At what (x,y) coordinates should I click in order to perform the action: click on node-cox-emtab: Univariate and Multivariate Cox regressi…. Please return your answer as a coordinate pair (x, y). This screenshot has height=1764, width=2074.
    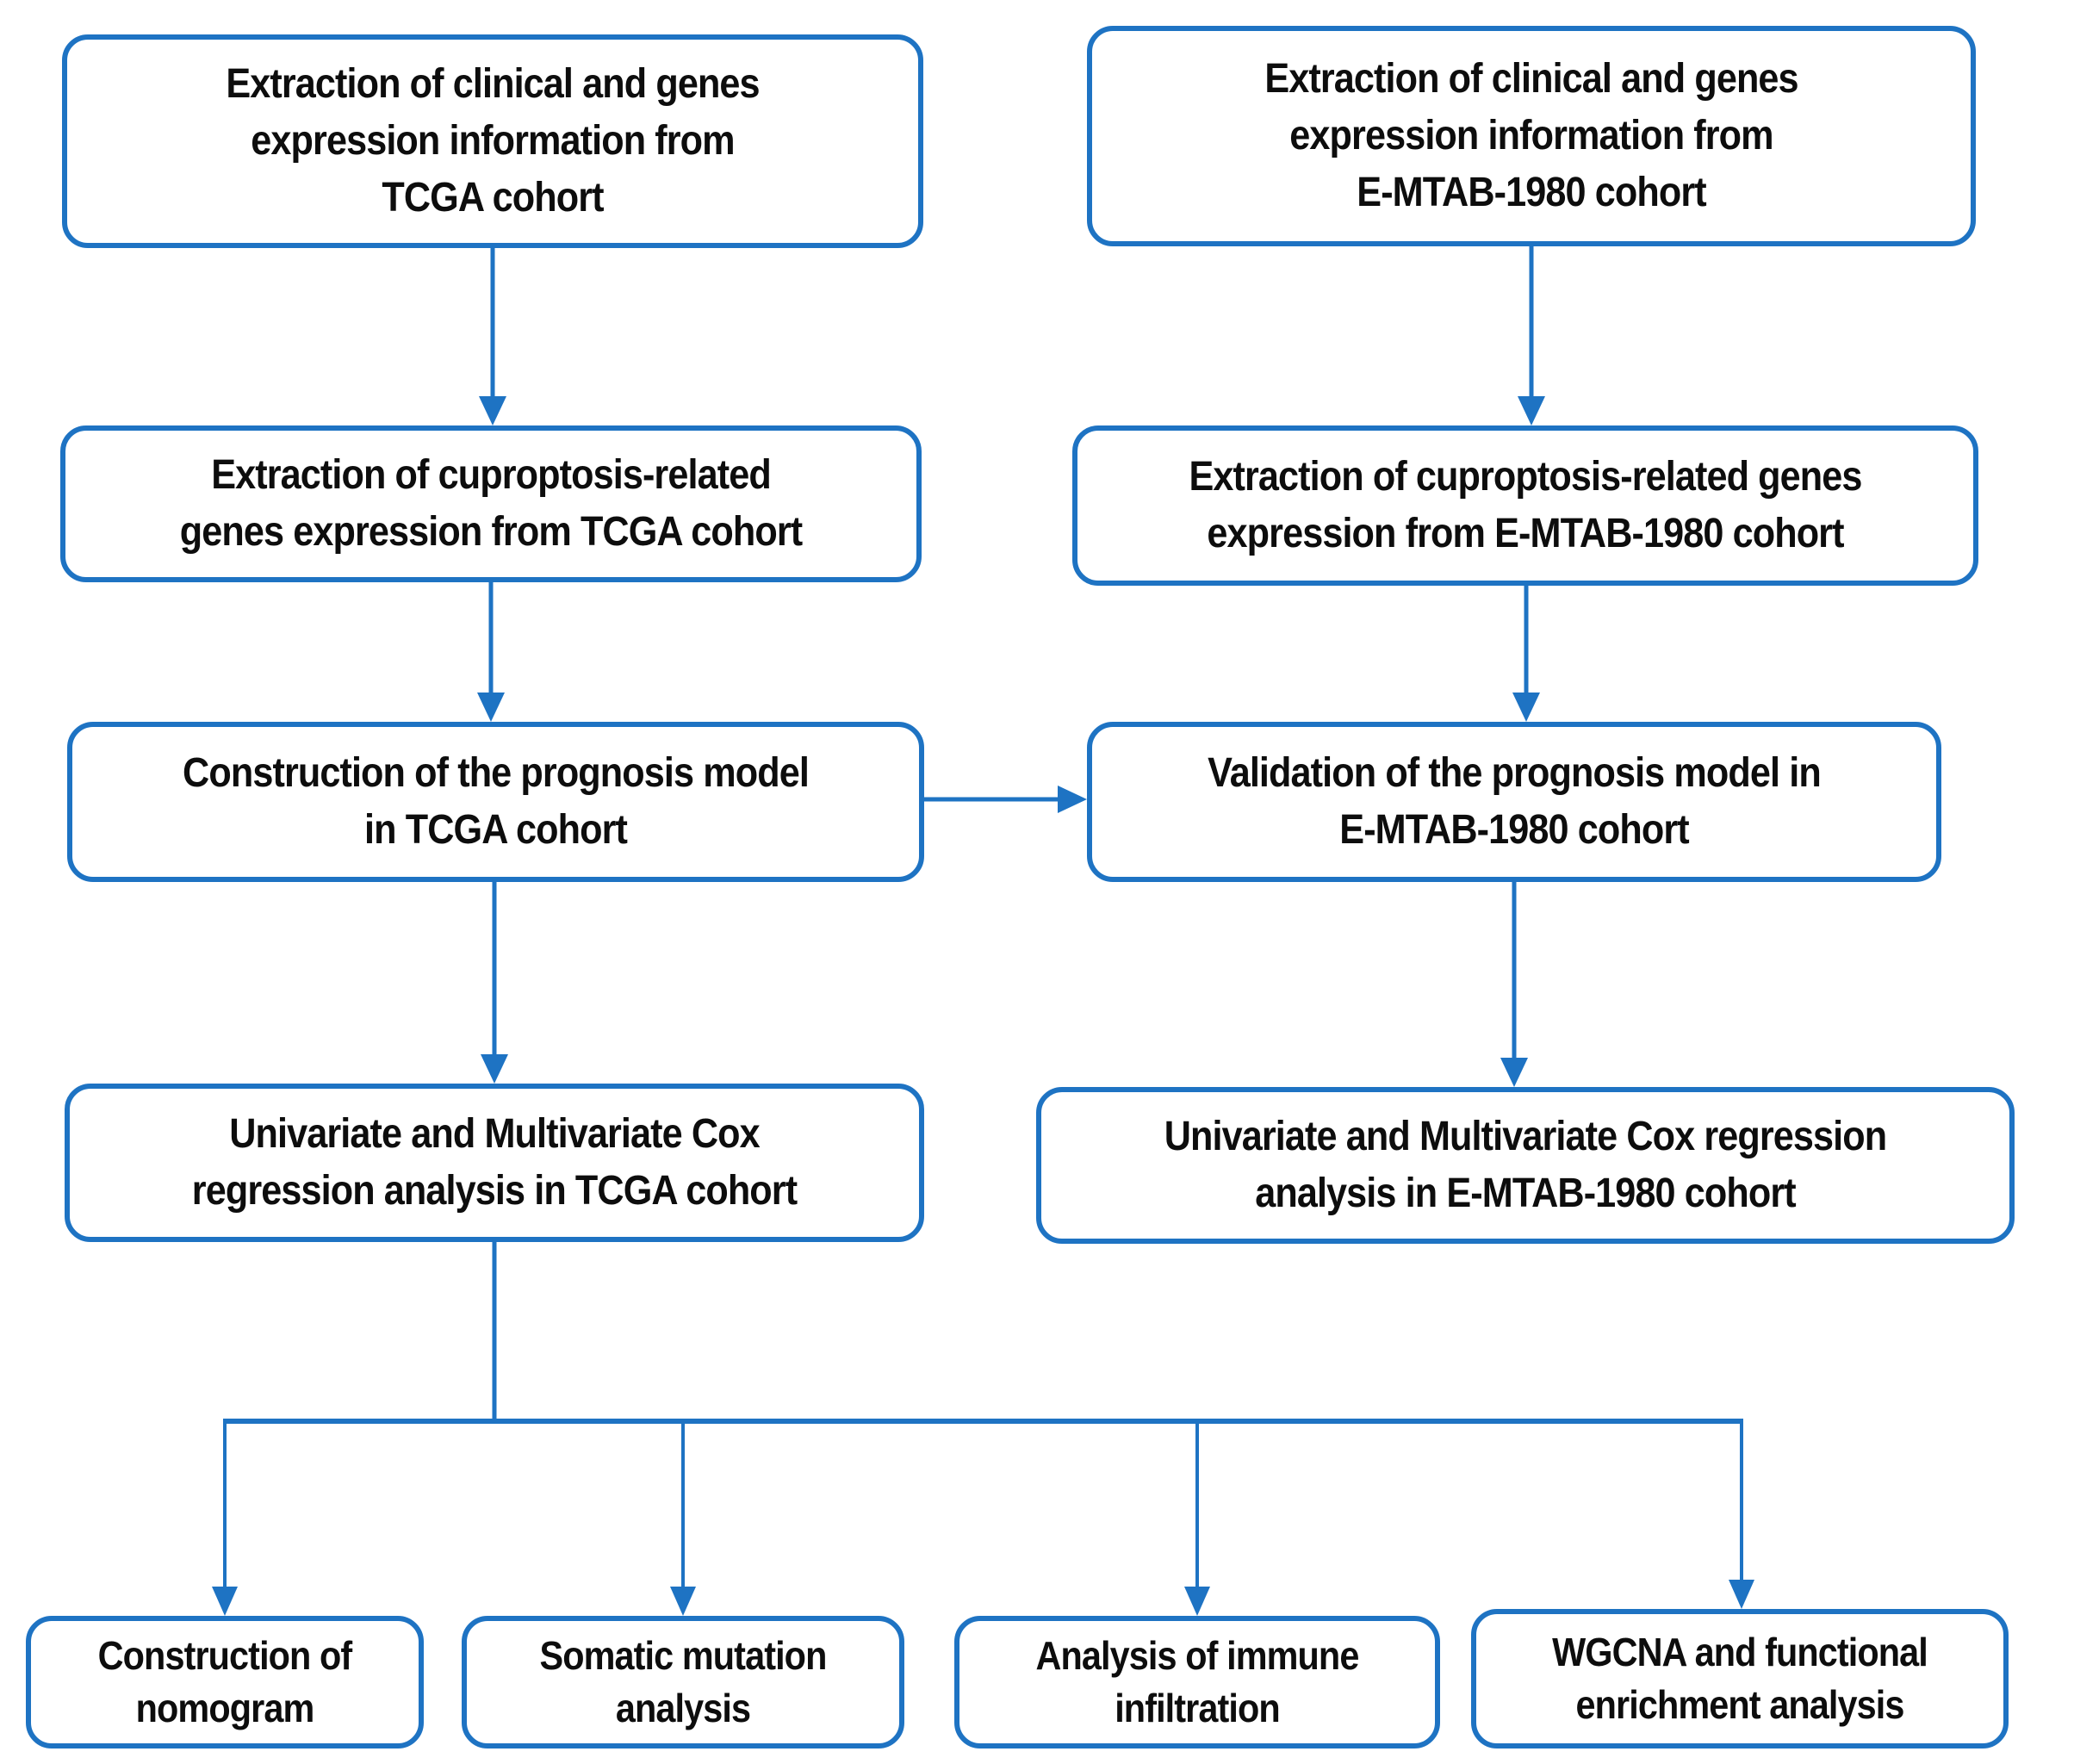
    Looking at the image, I should click on (1526, 1165).